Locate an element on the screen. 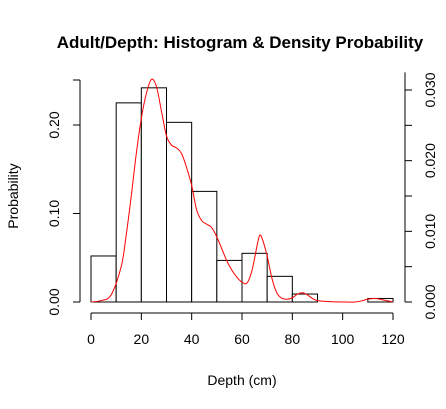  y2-tick-label: 0.010 is located at coordinates (430, 231).